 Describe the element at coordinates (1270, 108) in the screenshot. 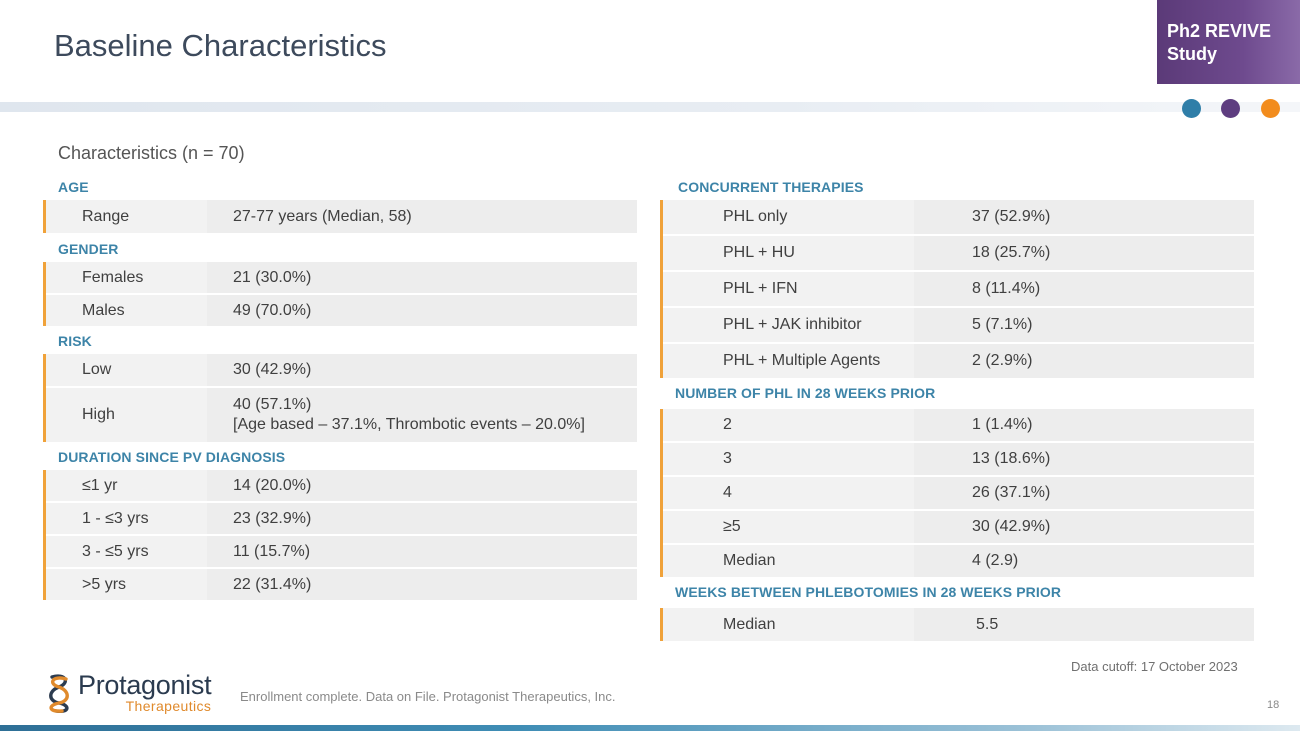

I see `orange-dot-icon` at that location.